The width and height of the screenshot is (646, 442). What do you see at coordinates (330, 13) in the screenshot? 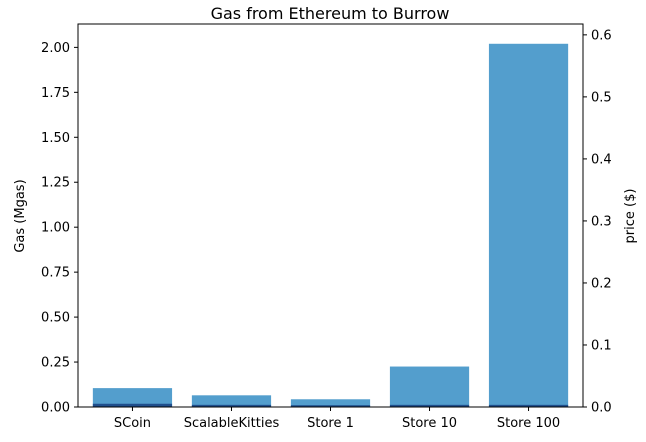
I see `chart-title: Gas from Ethereum to Burrow` at bounding box center [330, 13].